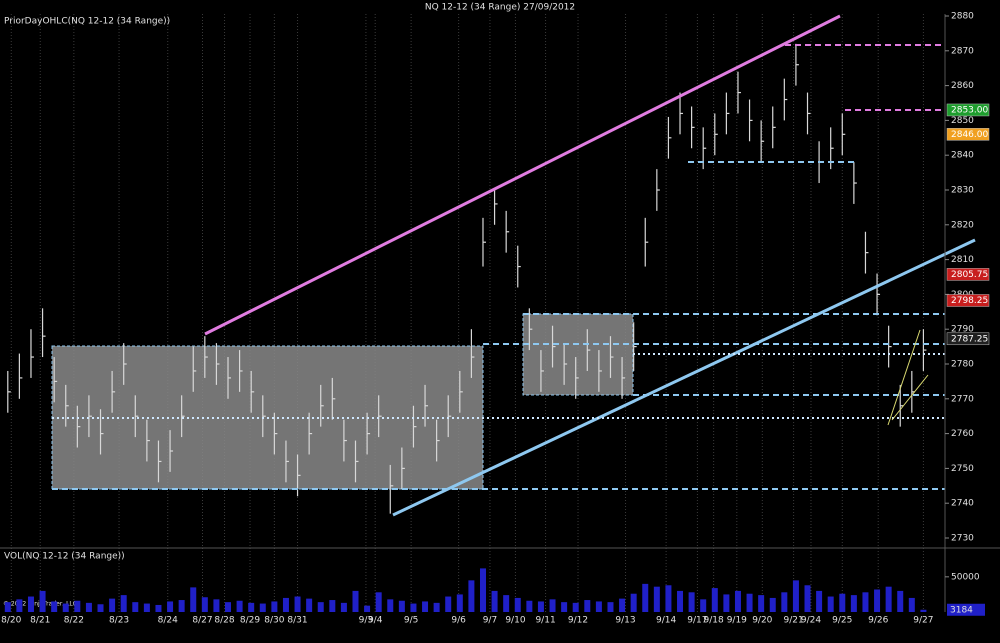 The image size is (1000, 643). I want to click on x-tick-label: 9/14, so click(666, 621).